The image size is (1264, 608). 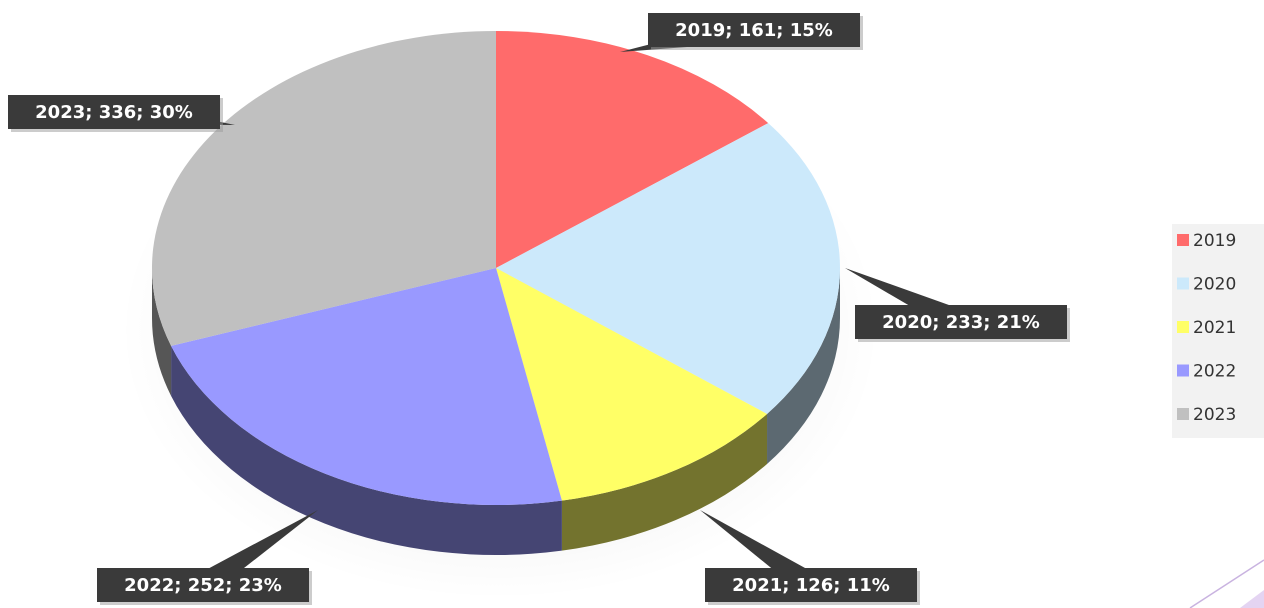 I want to click on legend-label: 2019, so click(x=1214, y=241).